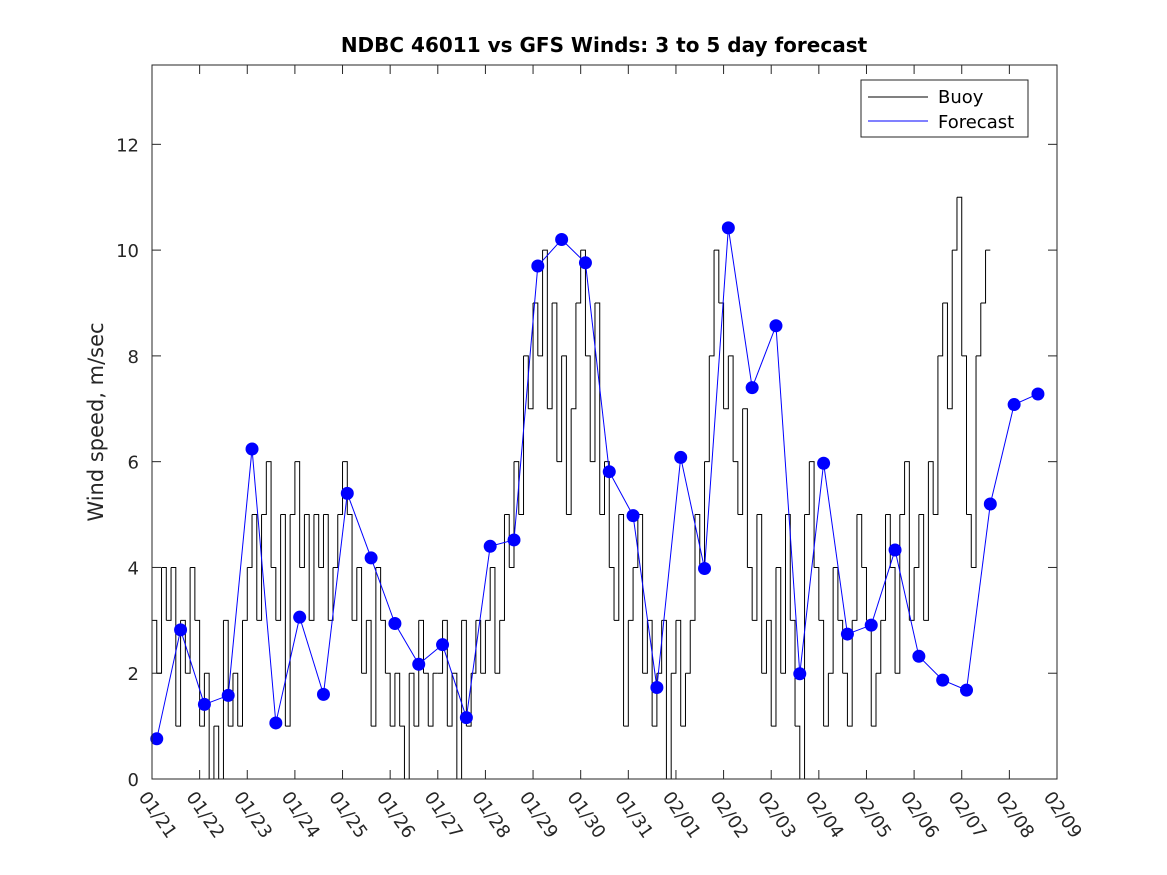 This screenshot has height=875, width=1167. Describe the element at coordinates (133, 357) in the screenshot. I see `y-tick-label-4: 8` at that location.